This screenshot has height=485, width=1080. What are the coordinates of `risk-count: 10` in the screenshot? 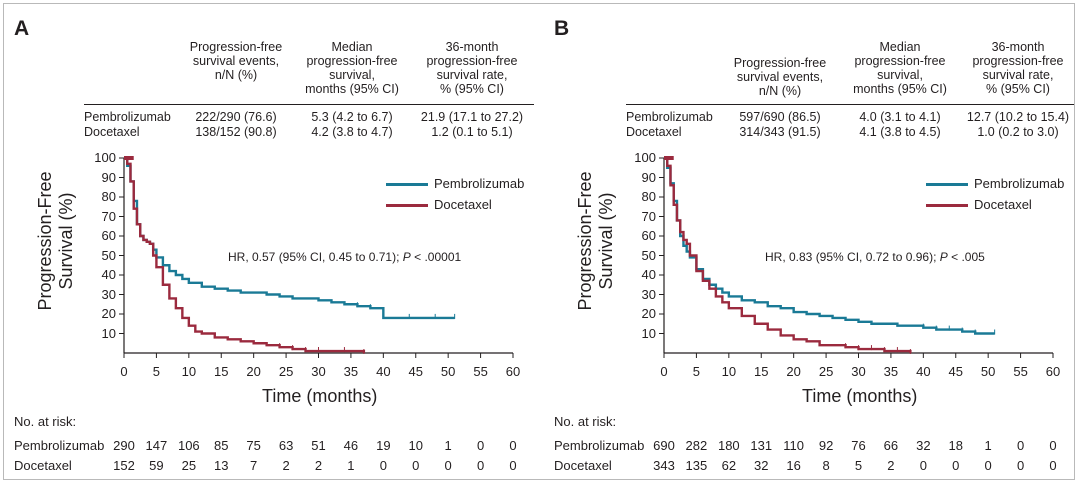 It's located at (415, 445).